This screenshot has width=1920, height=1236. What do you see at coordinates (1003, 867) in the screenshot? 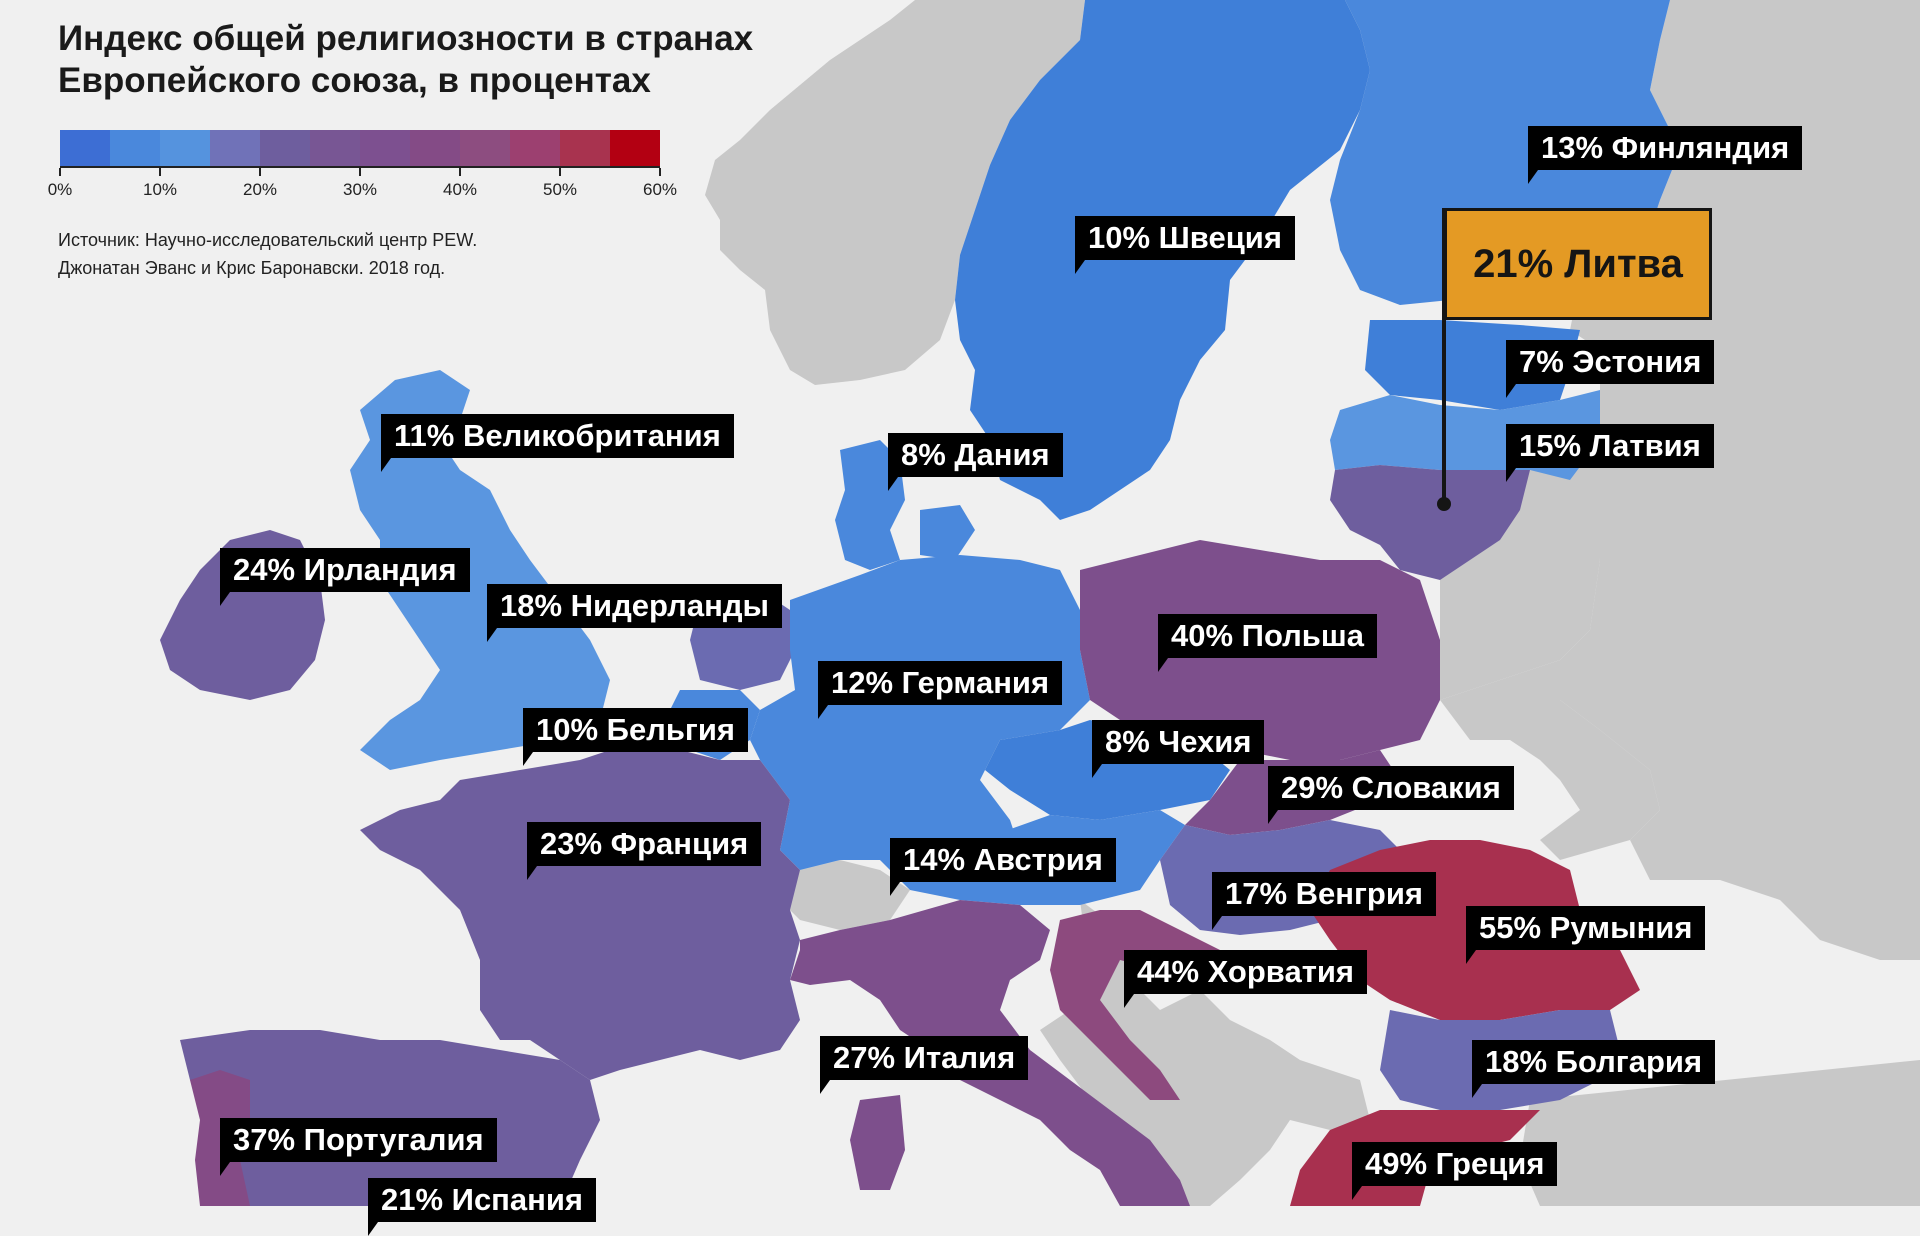
I see `label-austria: 14% Австрия` at bounding box center [1003, 867].